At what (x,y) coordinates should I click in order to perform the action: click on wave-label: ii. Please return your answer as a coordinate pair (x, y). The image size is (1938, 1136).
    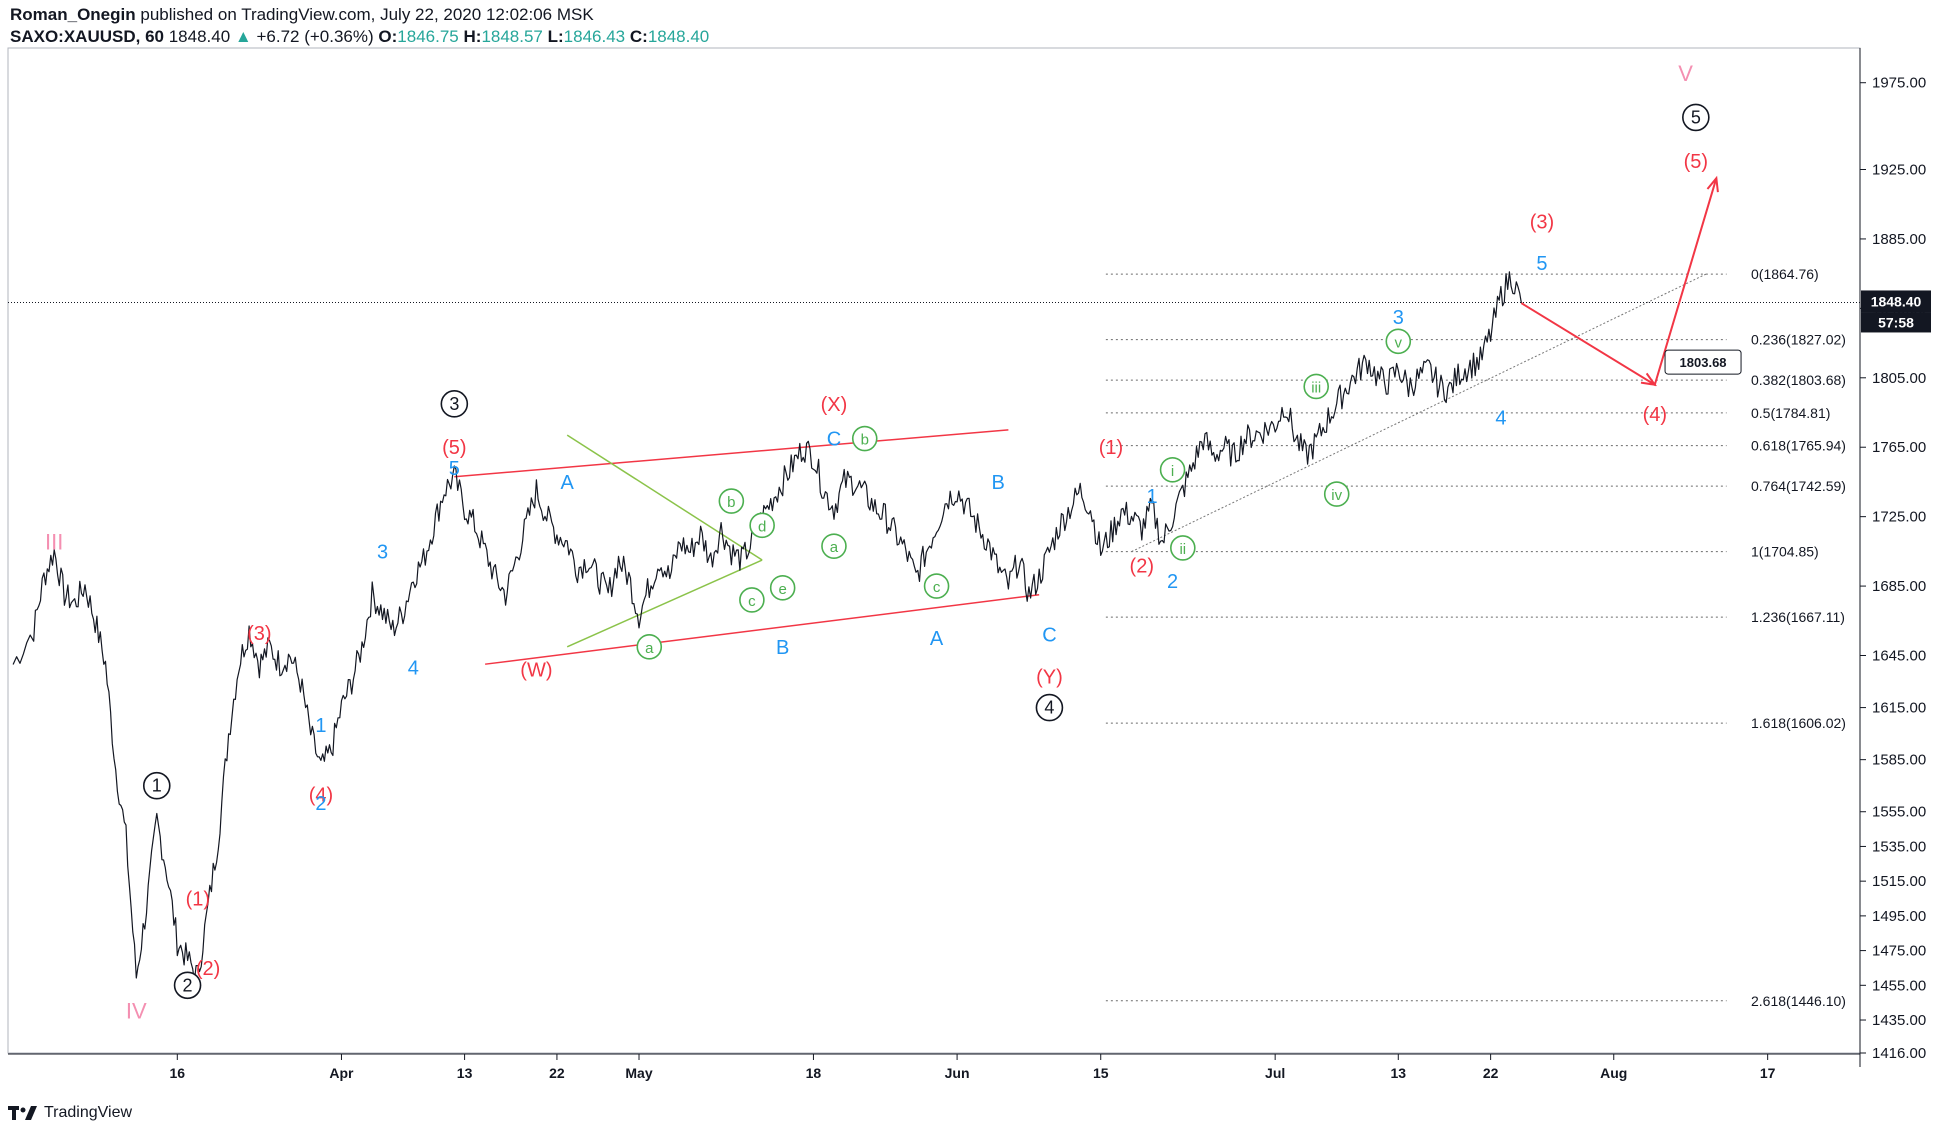
    Looking at the image, I should click on (1182, 549).